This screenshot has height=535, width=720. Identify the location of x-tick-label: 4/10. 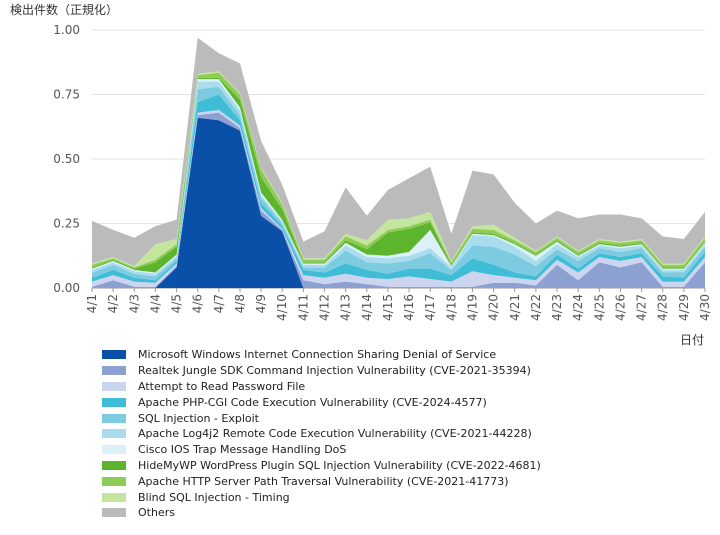
(282, 307).